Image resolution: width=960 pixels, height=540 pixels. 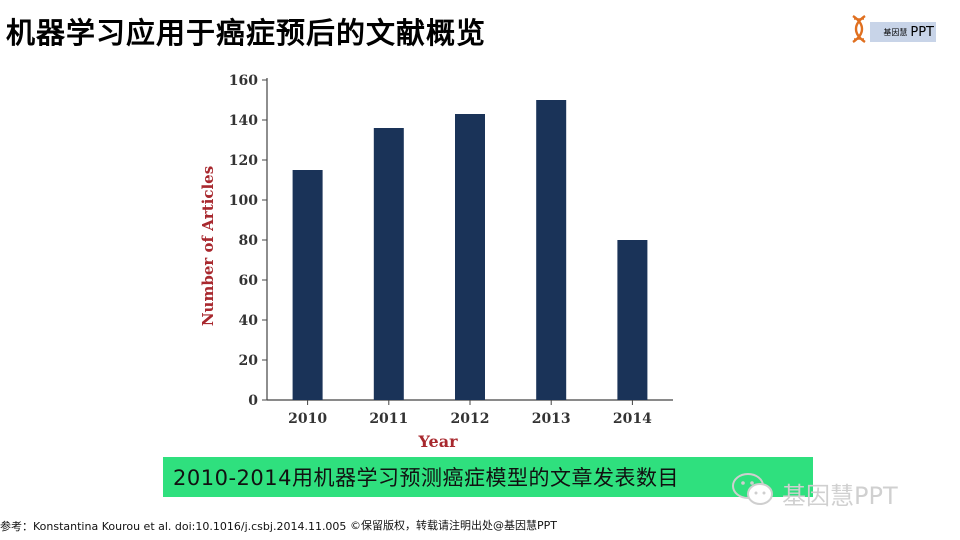 I want to click on logo-latin-text: PPT, so click(x=922, y=32).